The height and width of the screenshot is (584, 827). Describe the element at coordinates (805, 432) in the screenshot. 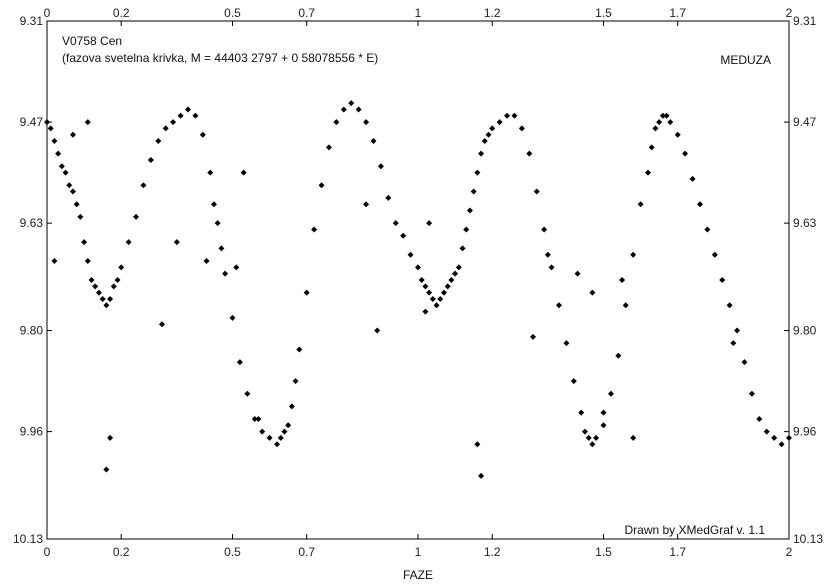

I see `y-axis-tick-label-right: 9.96` at that location.